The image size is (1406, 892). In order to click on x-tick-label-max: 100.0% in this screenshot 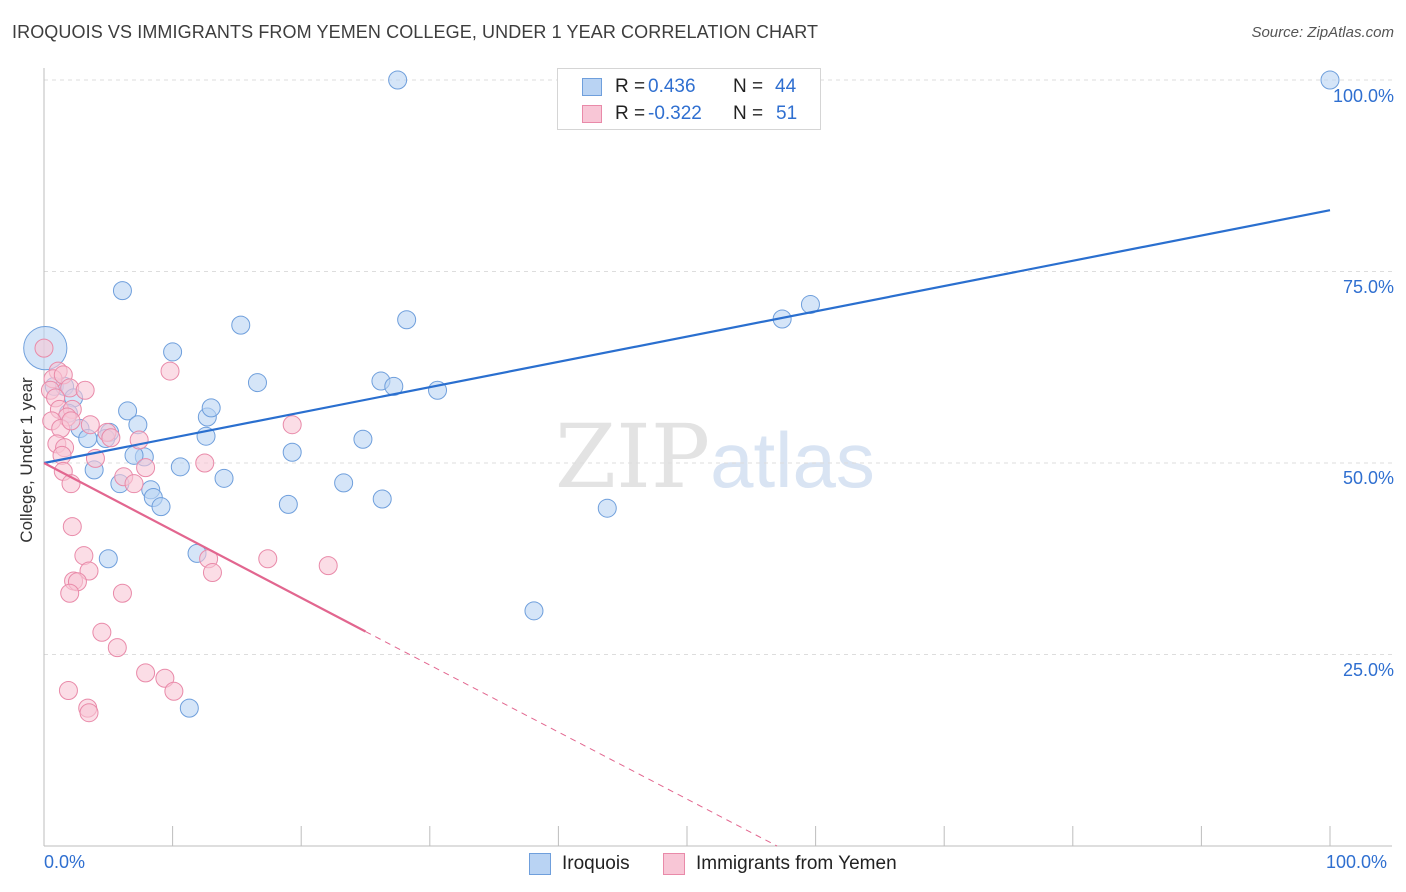, I will do `click(1357, 862)`.